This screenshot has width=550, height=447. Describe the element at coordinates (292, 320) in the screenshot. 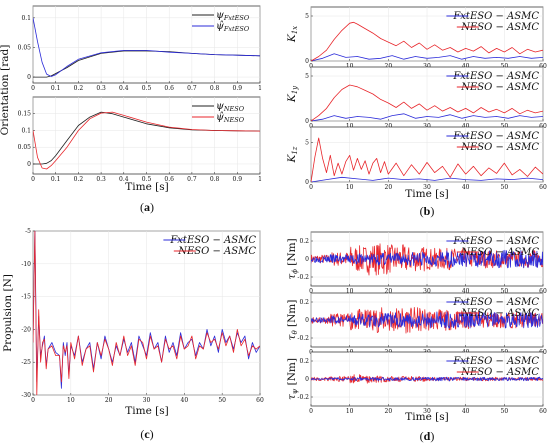

I see `y-axis-label: τθ [Nm]` at that location.